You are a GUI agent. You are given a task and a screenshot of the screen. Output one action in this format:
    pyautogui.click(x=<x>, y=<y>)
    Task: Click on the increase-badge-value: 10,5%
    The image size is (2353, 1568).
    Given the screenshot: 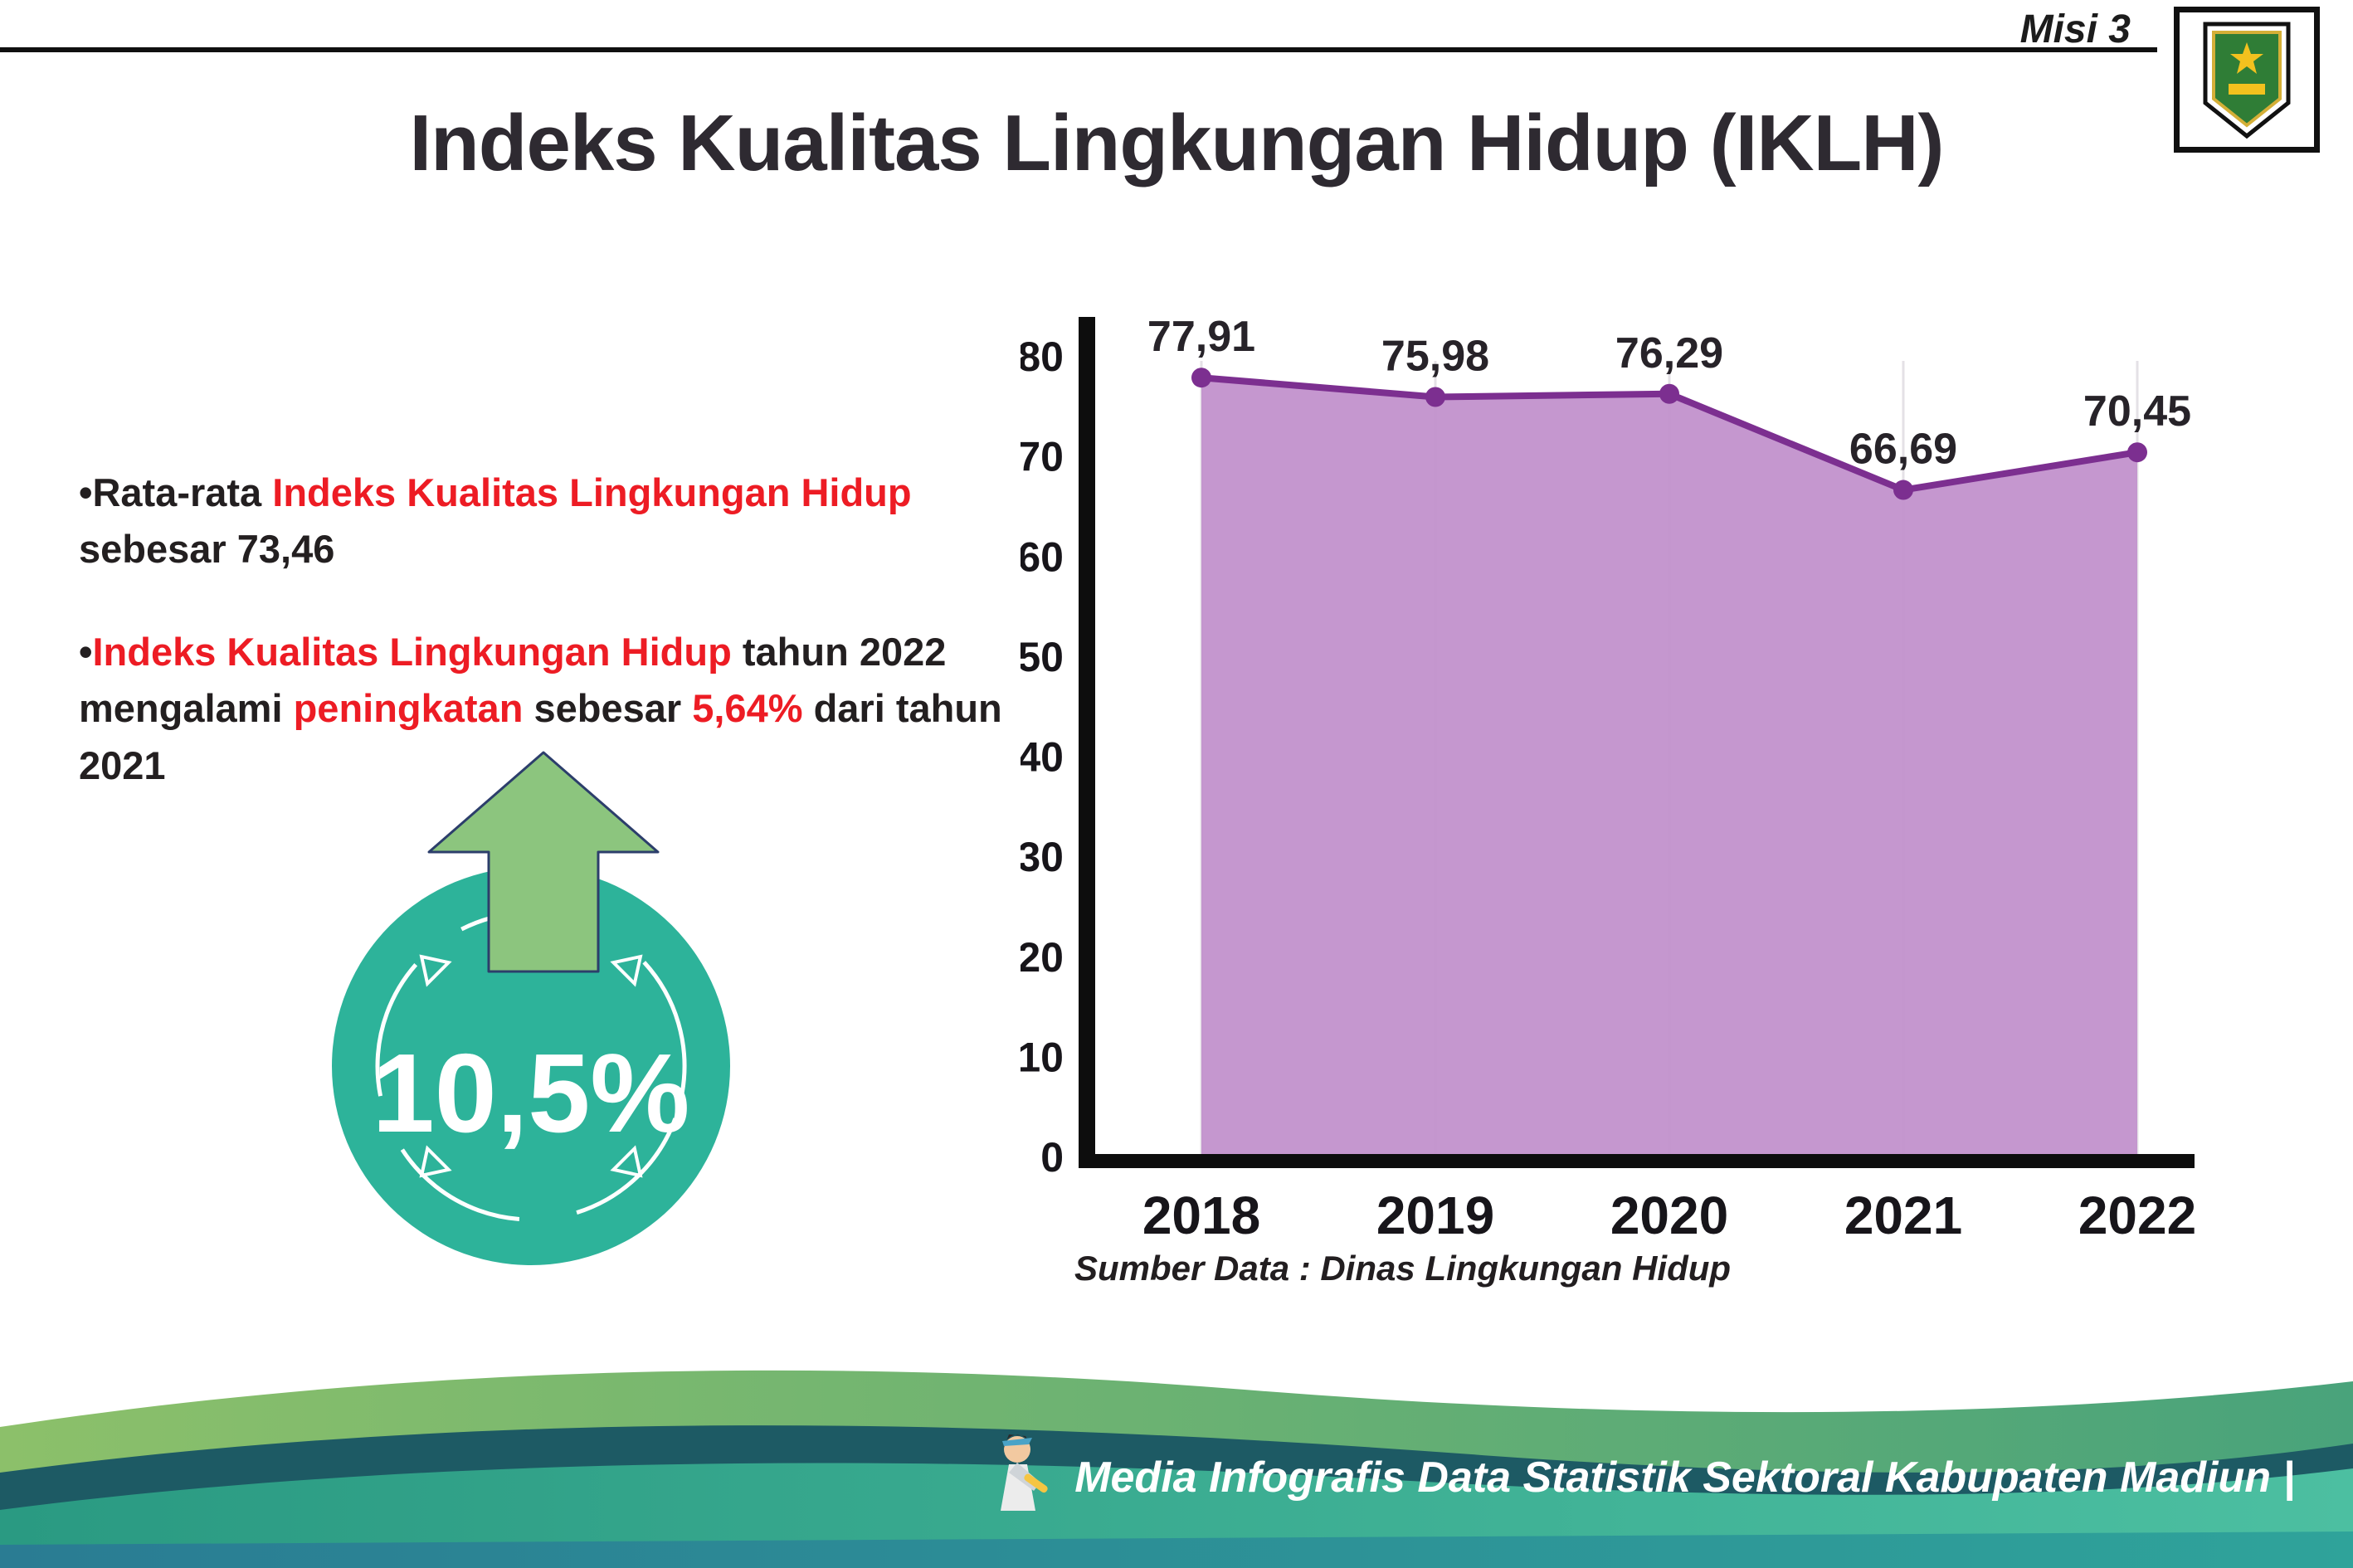 What is the action you would take?
    pyautogui.click(x=531, y=1093)
    